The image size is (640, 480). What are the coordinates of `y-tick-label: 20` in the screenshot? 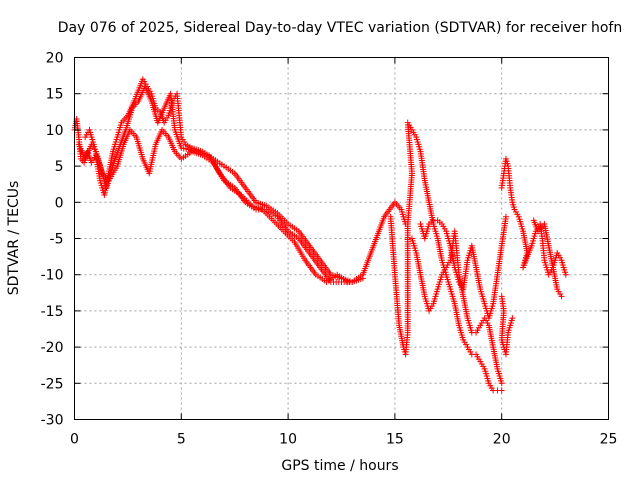 It's located at (55, 59).